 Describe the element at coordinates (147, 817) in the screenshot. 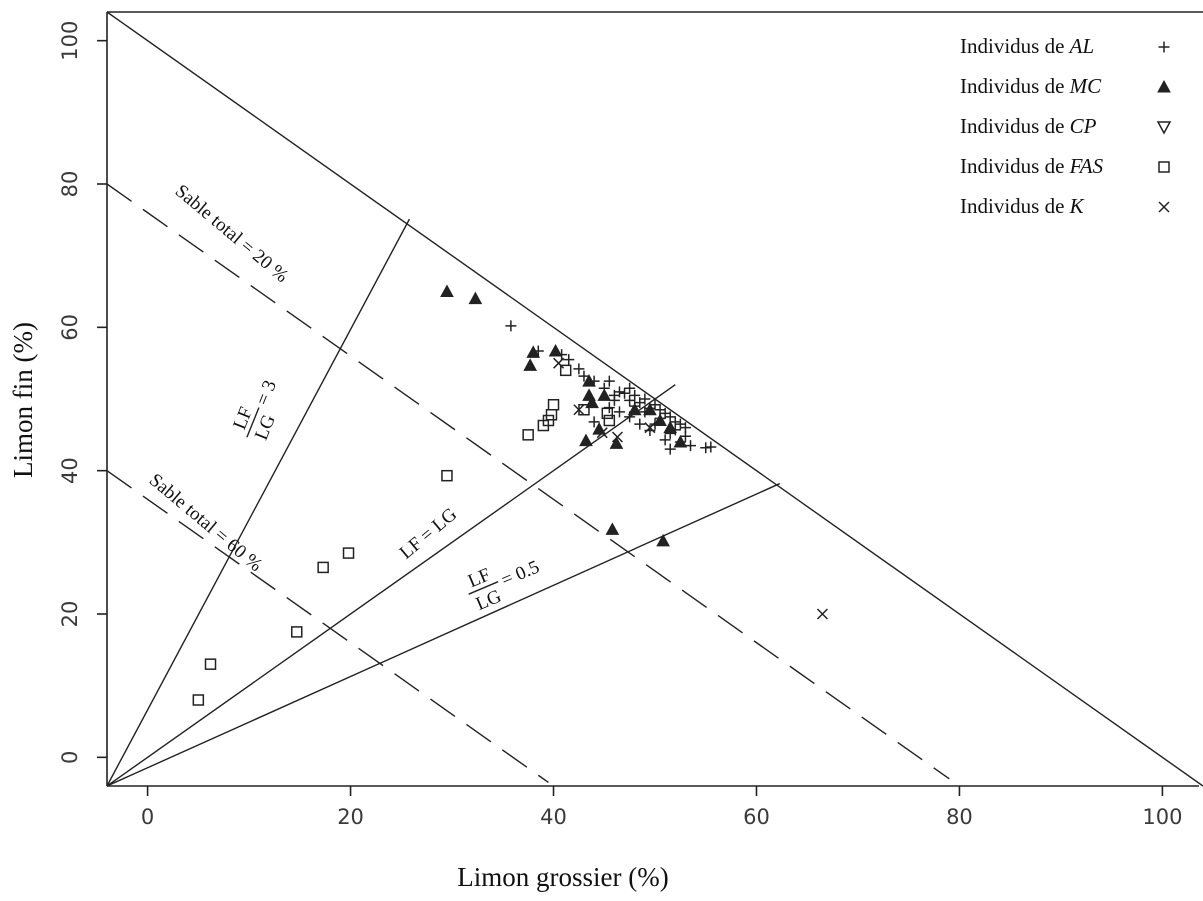

I see `x-tick-label: 0` at that location.